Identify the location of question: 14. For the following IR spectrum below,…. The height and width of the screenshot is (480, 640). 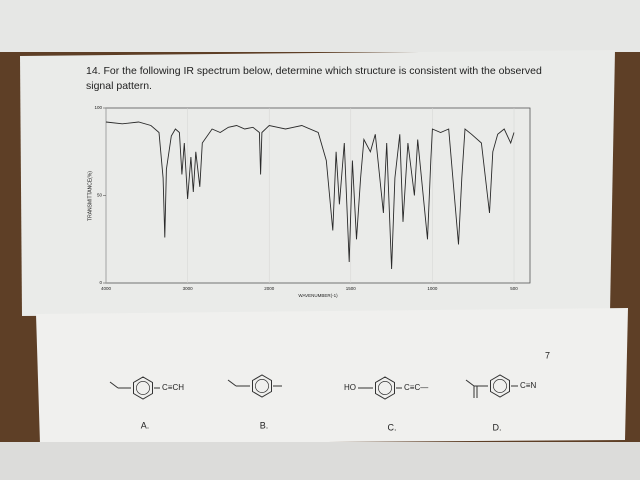
(314, 78).